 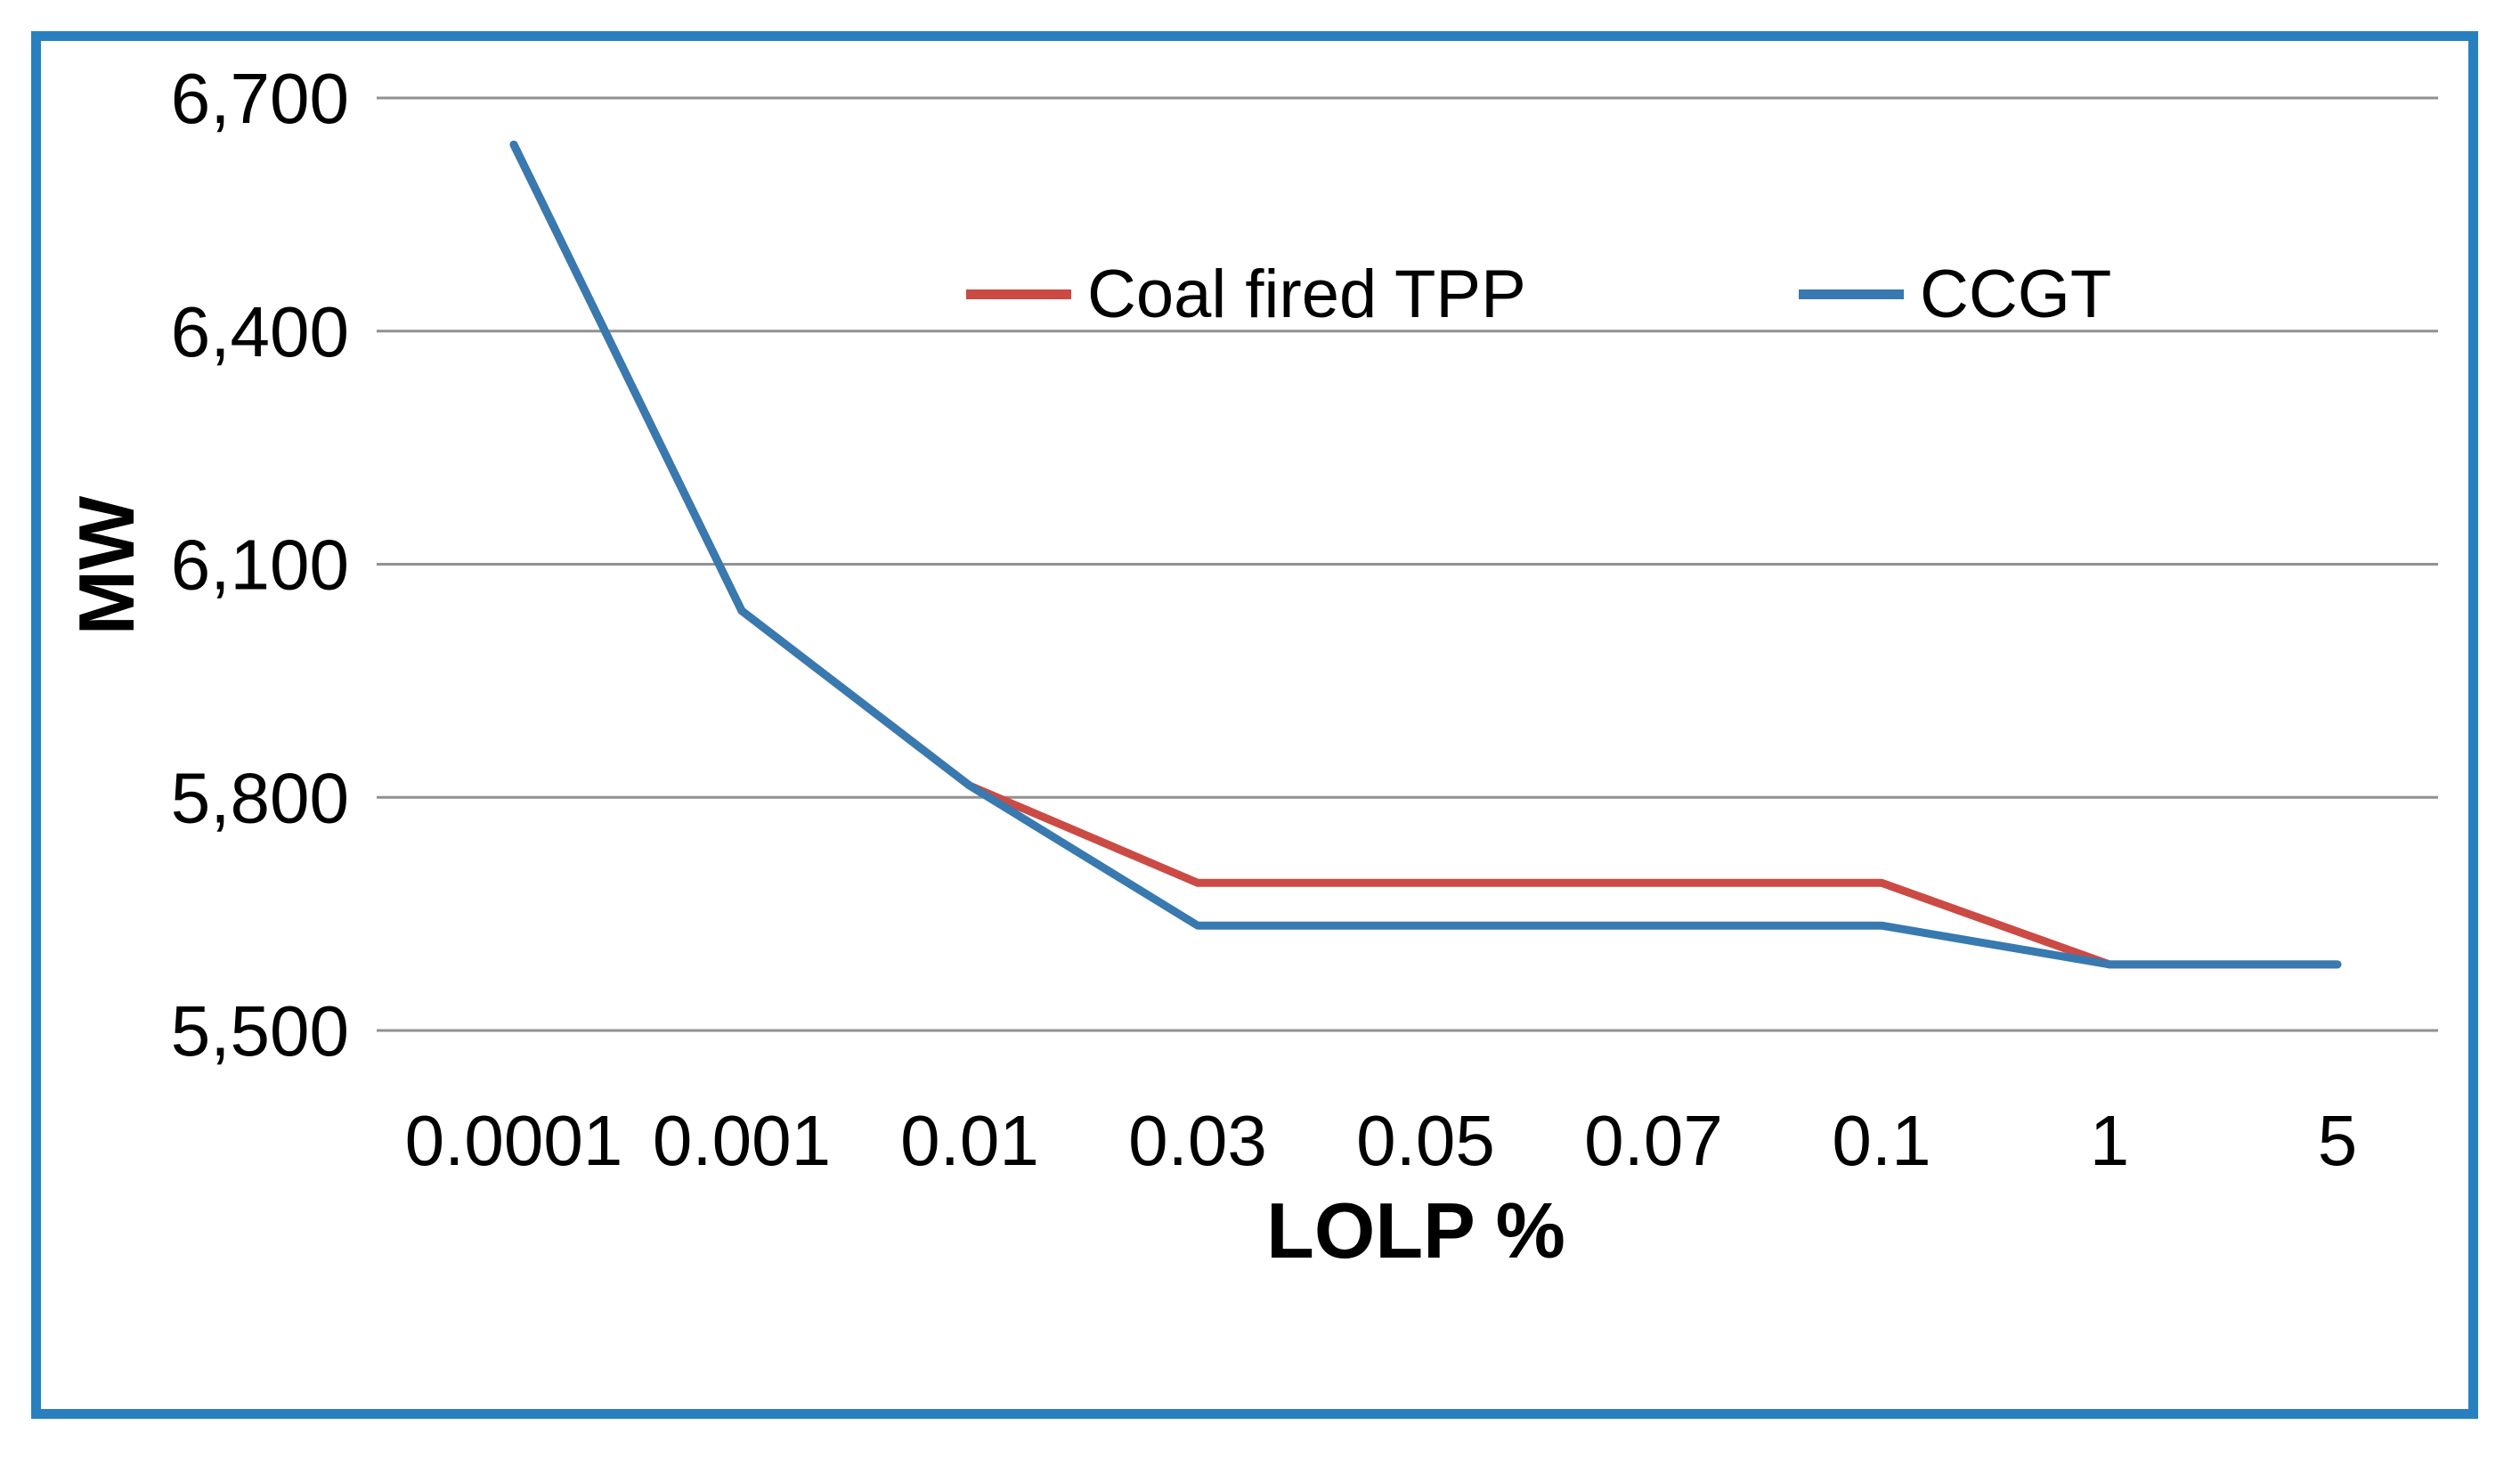 What do you see at coordinates (1415, 1230) in the screenshot?
I see `x-axis-title: LOLP %` at bounding box center [1415, 1230].